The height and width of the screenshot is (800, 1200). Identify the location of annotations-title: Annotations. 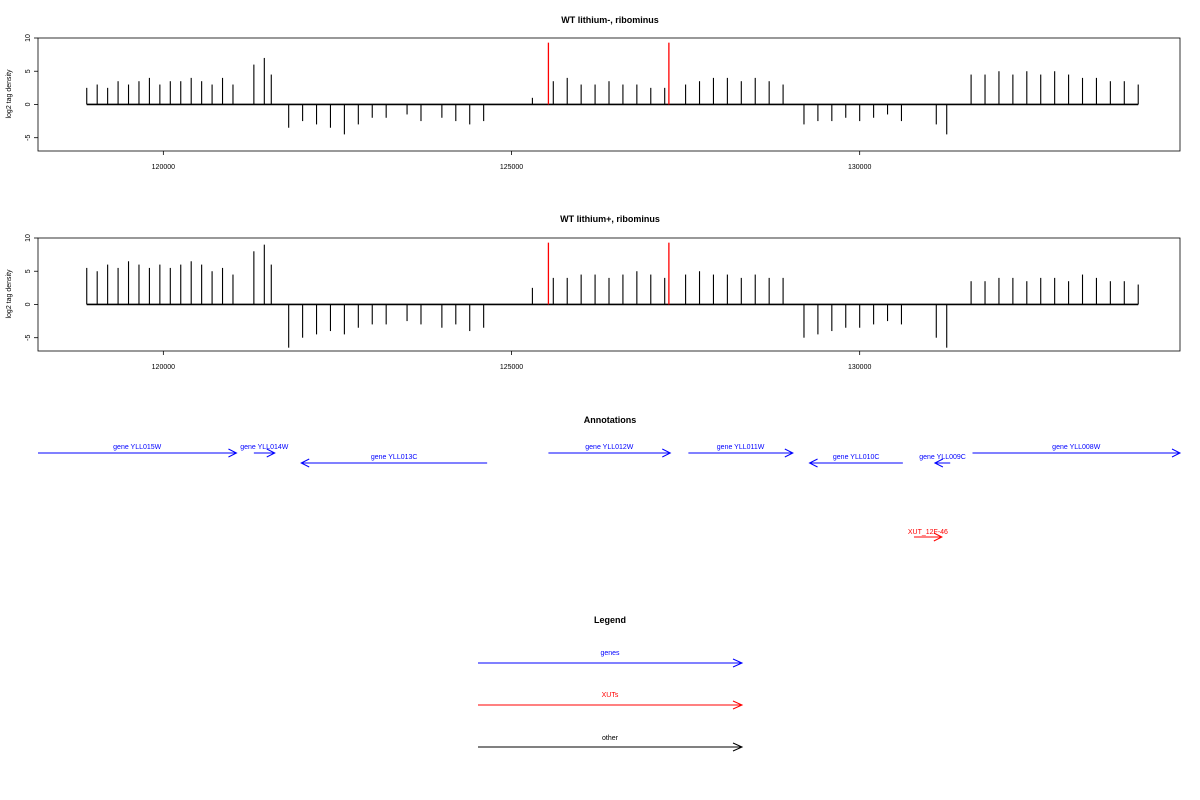
(610, 420).